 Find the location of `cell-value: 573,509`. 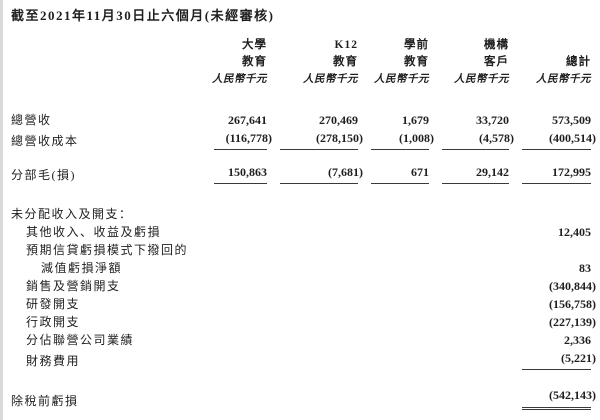

cell-value: 573,509 is located at coordinates (571, 120).